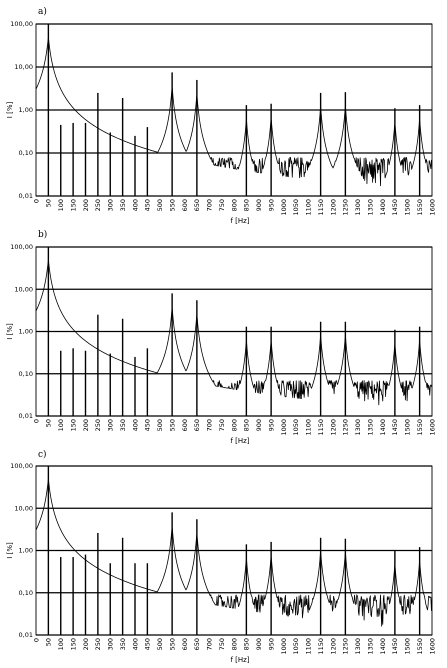  Describe the element at coordinates (42, 454) in the screenshot. I see `panel-label: c)` at that location.